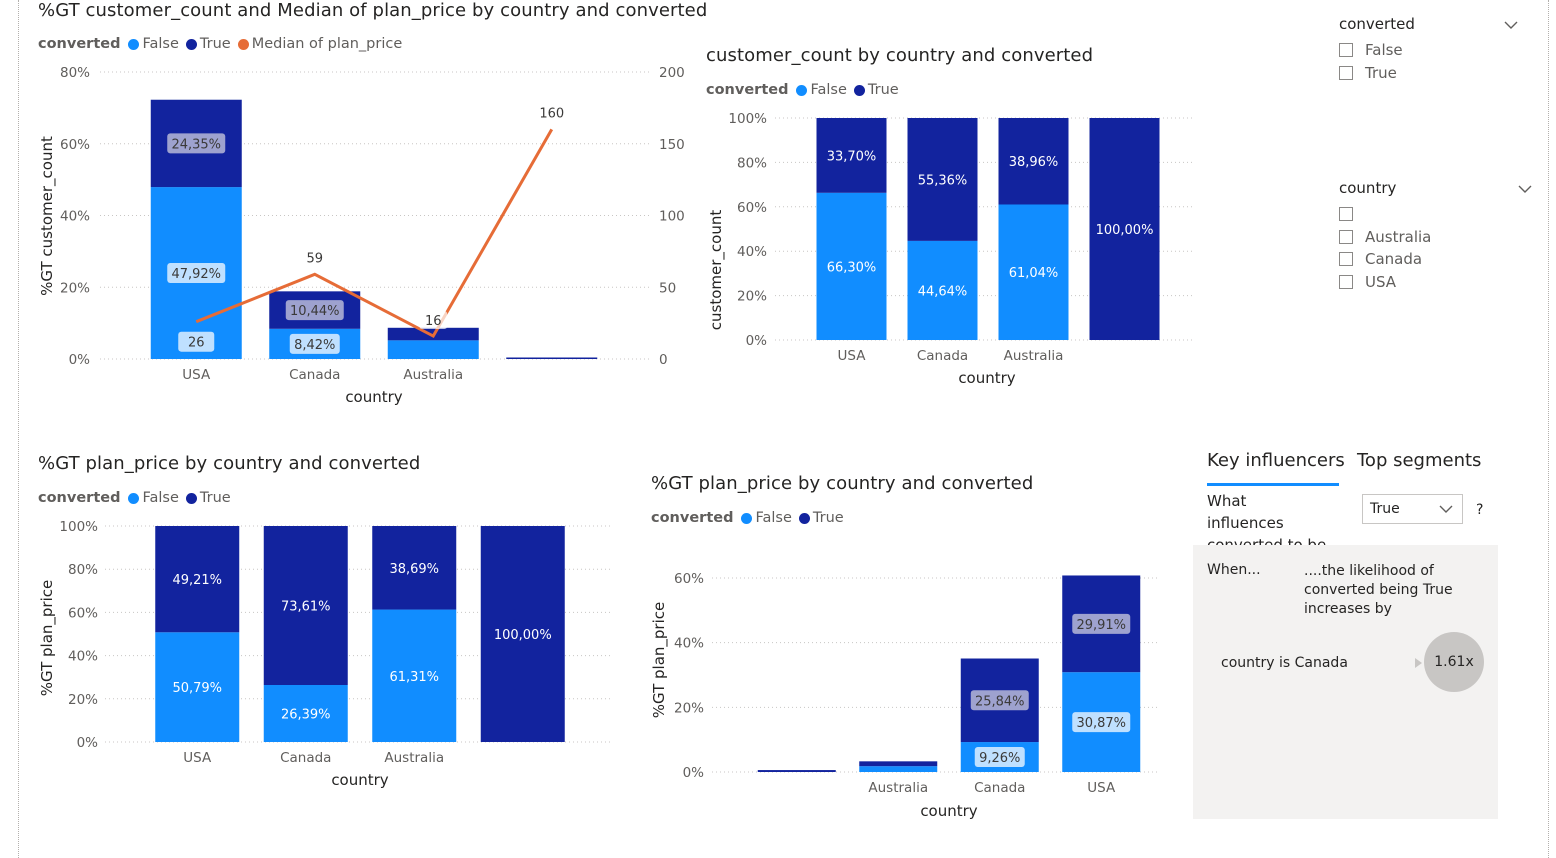 This screenshot has height=858, width=1556. Describe the element at coordinates (943, 291) in the screenshot. I see `data-label: 44,64%` at that location.